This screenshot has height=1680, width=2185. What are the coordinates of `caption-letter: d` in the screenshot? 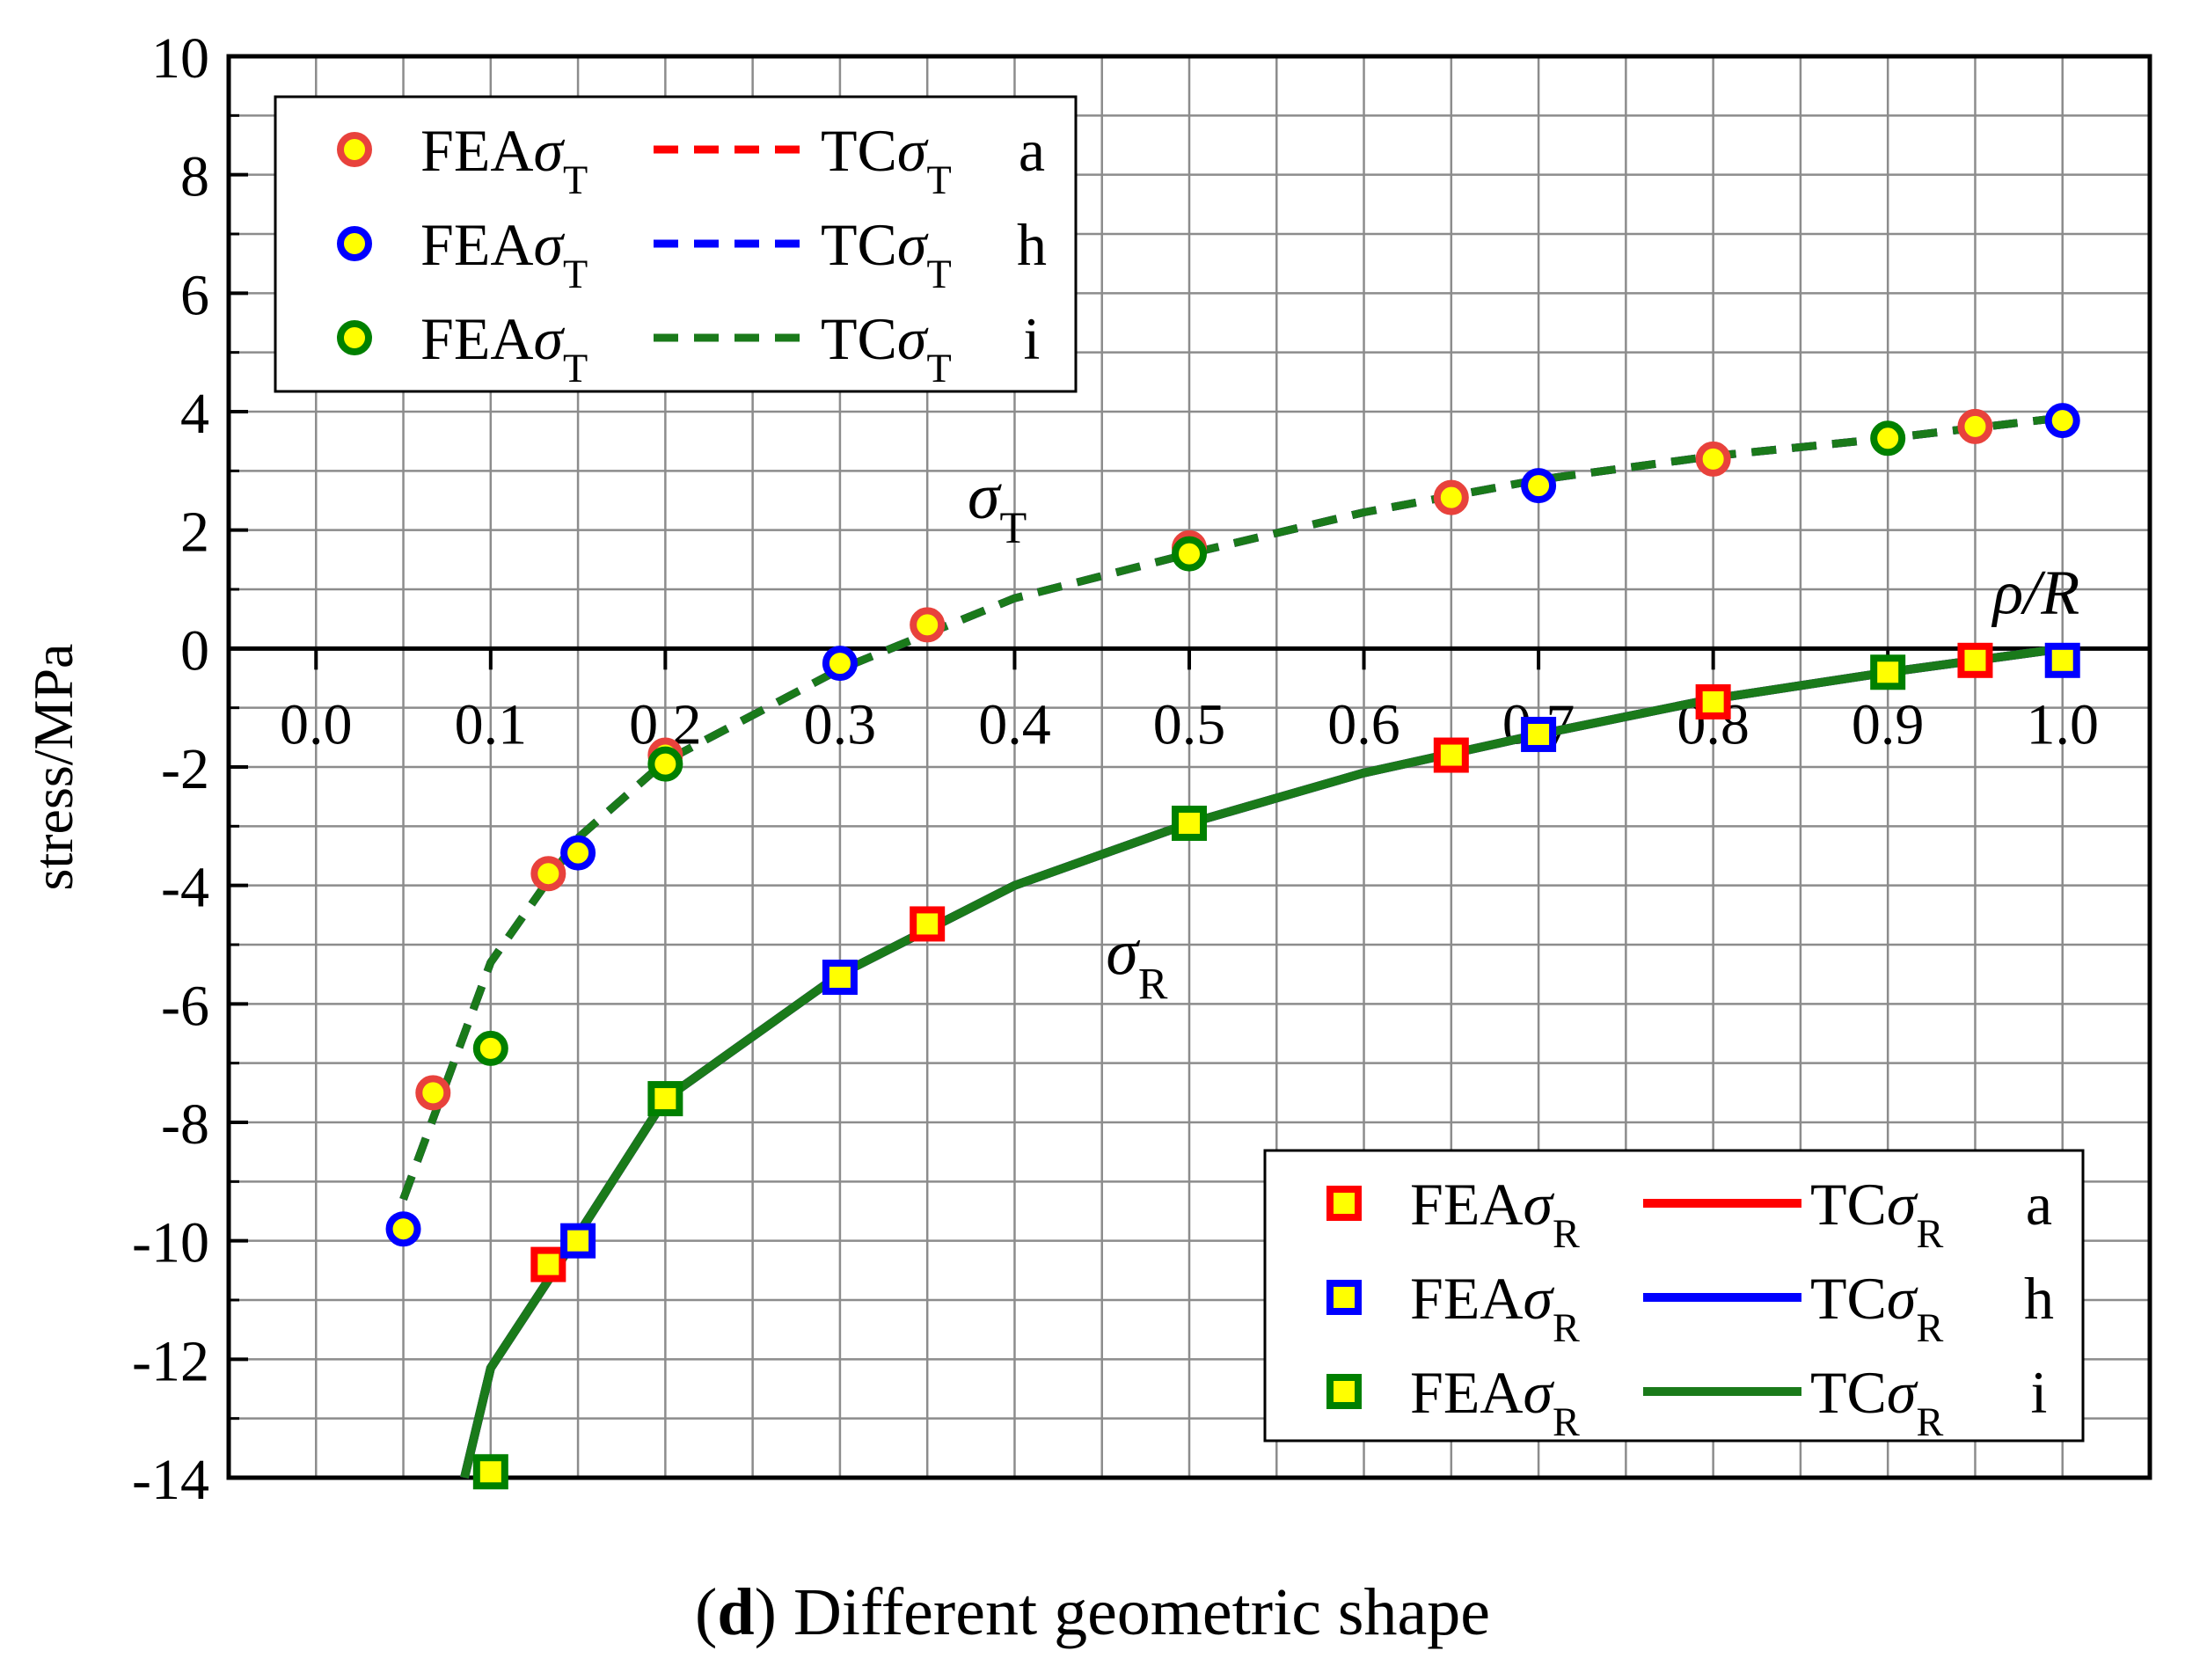 It's located at (736, 1612).